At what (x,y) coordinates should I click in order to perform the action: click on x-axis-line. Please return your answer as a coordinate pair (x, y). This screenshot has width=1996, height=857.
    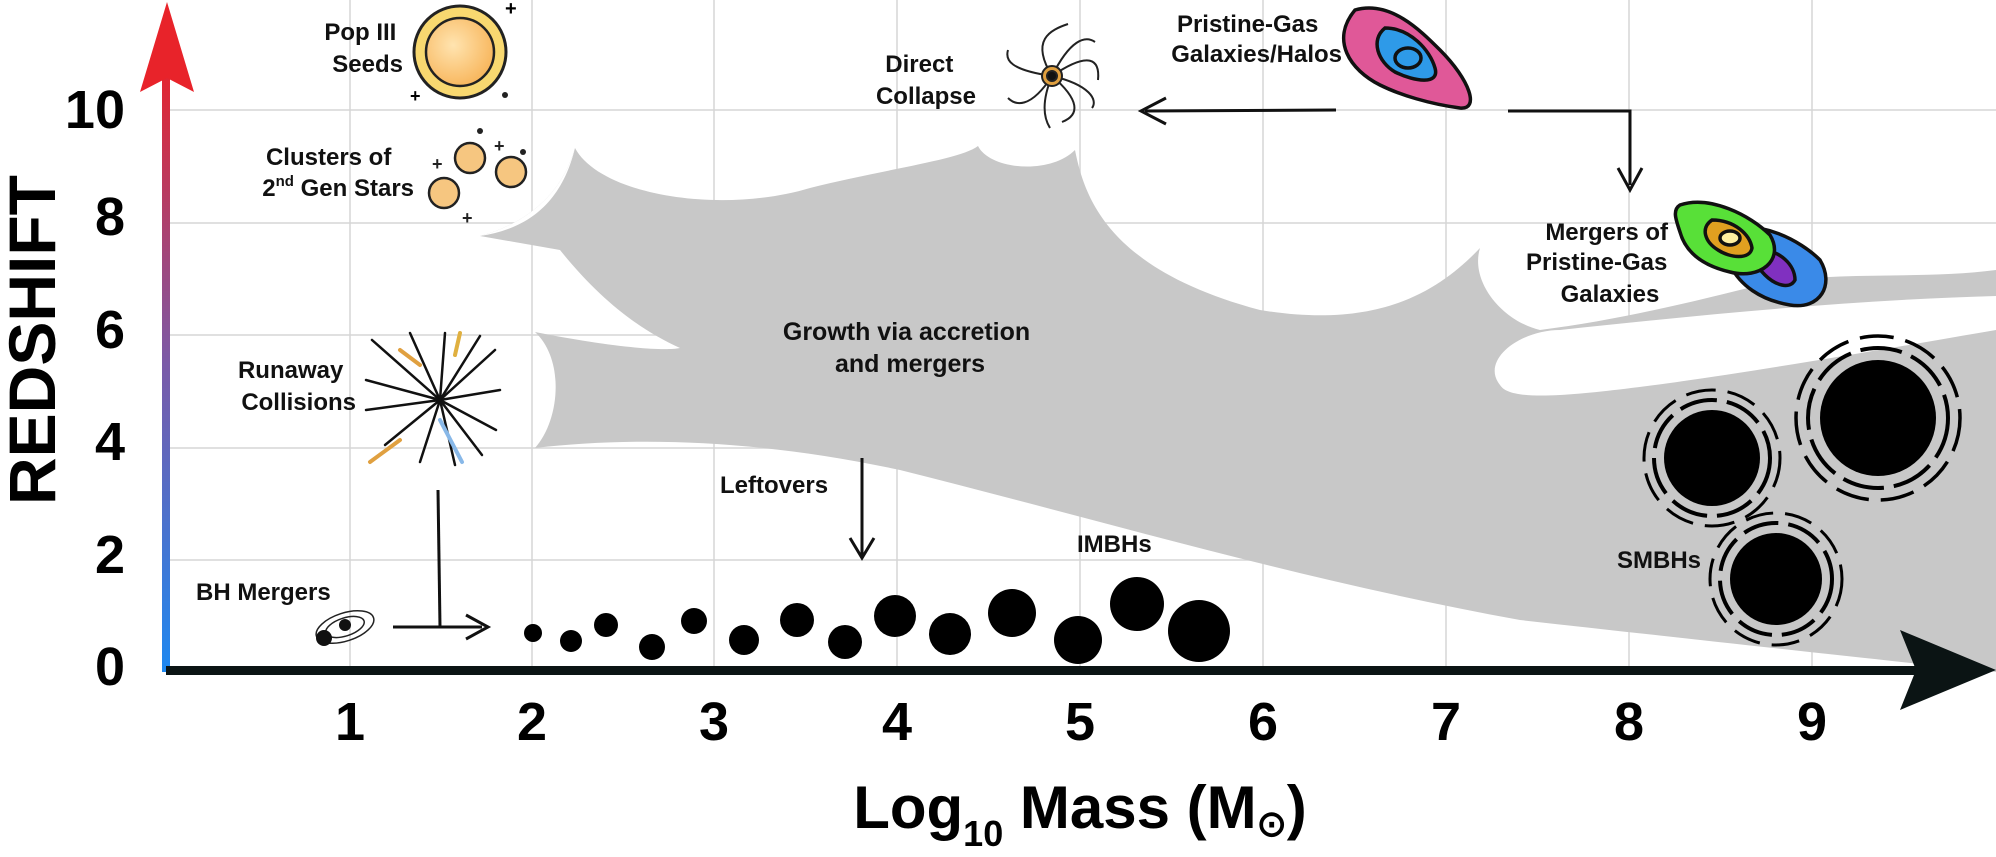
    Looking at the image, I should click on (1046, 670).